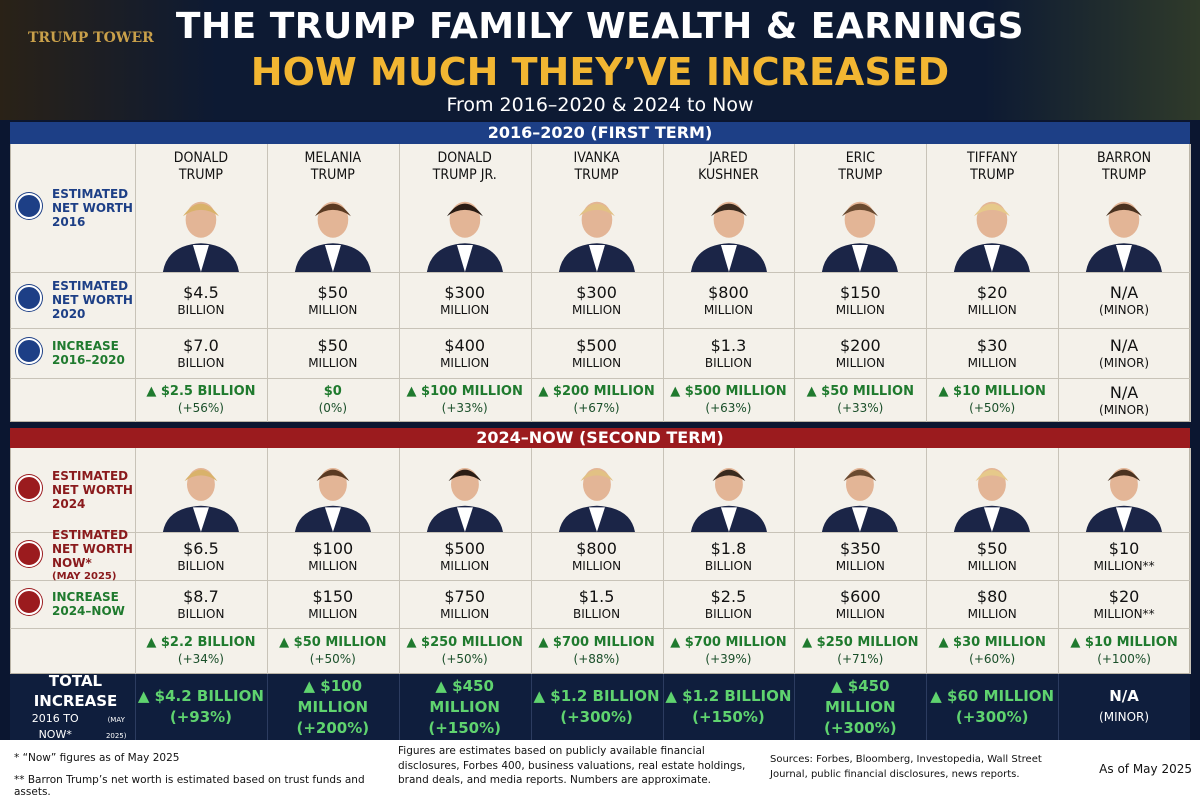  What do you see at coordinates (596, 642) in the screenshot?
I see `value-line: ▲ $700 MILLION` at bounding box center [596, 642].